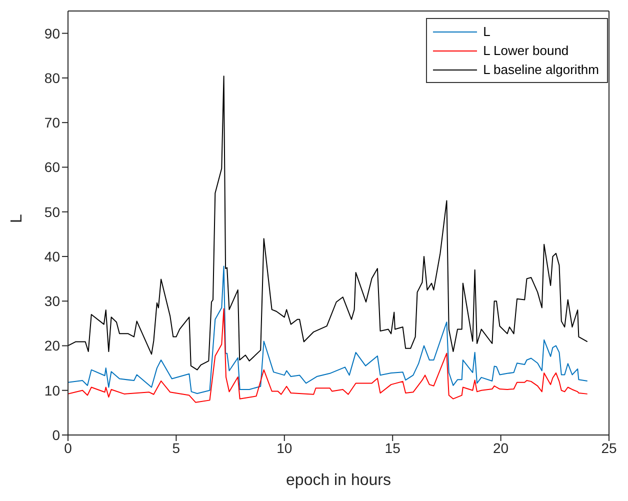 The image size is (628, 501). Describe the element at coordinates (52, 212) in the screenshot. I see `y-tick-label: 50` at that location.